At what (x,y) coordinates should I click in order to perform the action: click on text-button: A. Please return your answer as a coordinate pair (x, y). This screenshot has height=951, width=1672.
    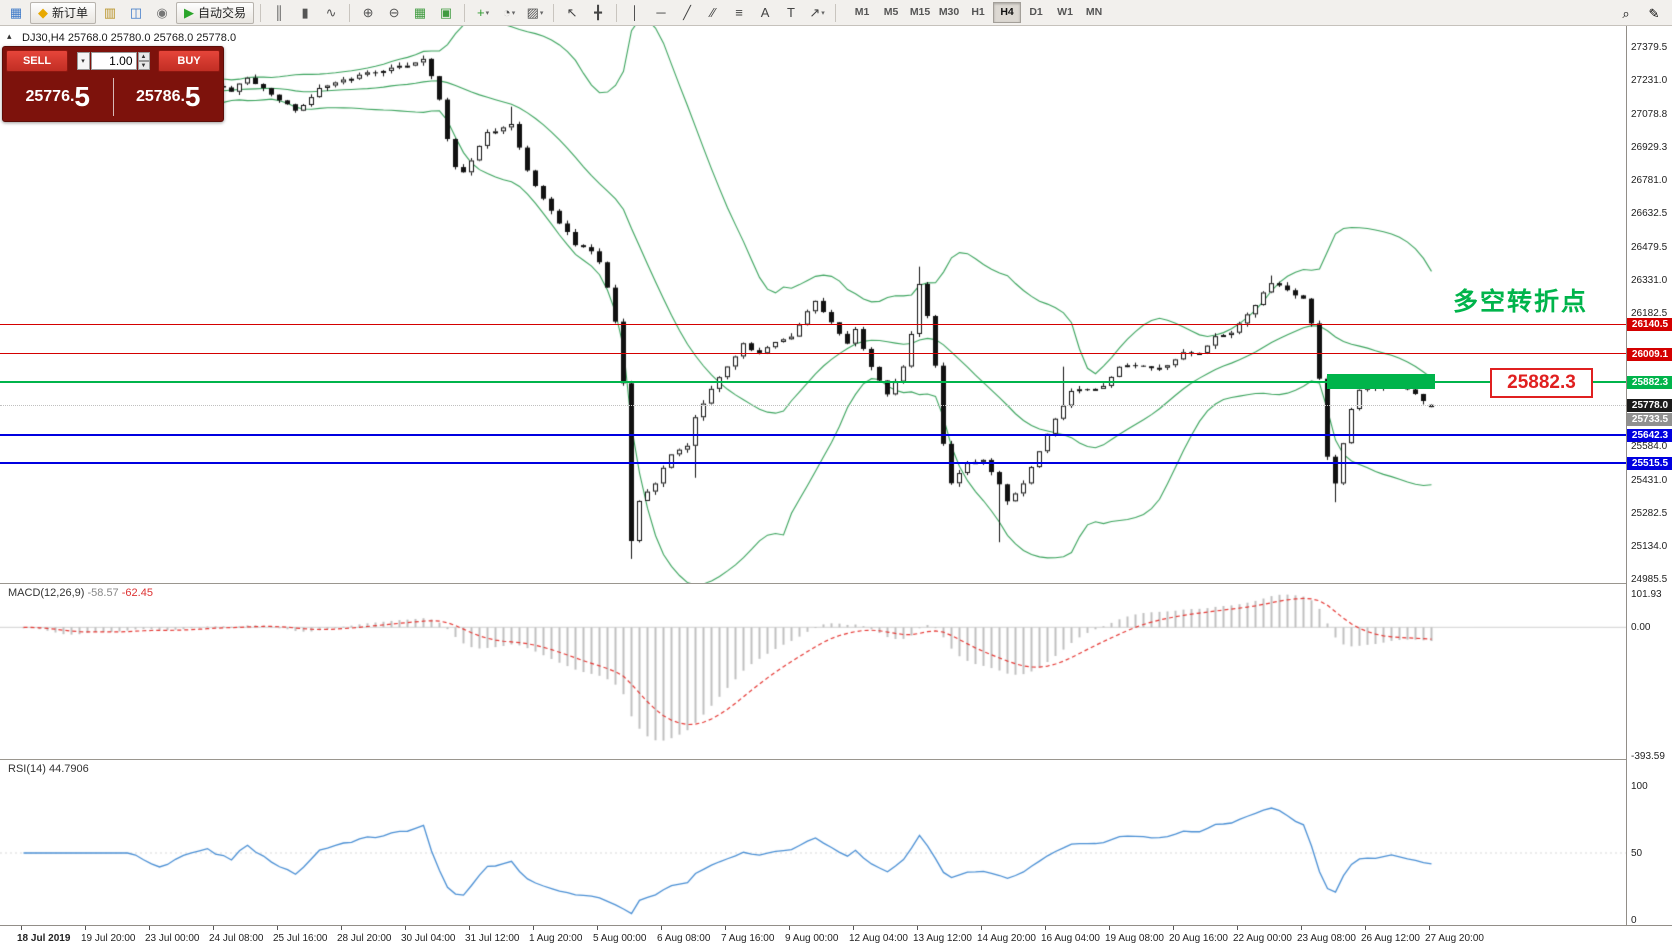
    Looking at the image, I should click on (765, 13).